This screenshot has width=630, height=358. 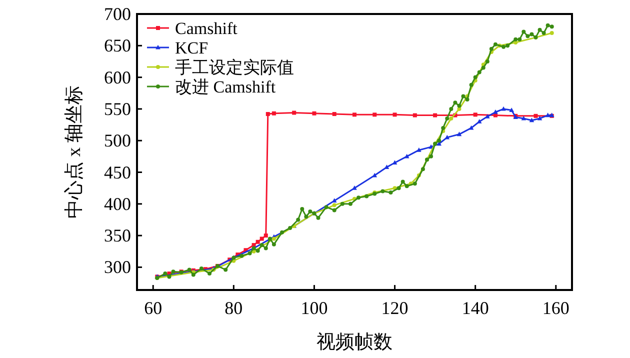 I want to click on x-tick-label: 140, so click(x=475, y=308).